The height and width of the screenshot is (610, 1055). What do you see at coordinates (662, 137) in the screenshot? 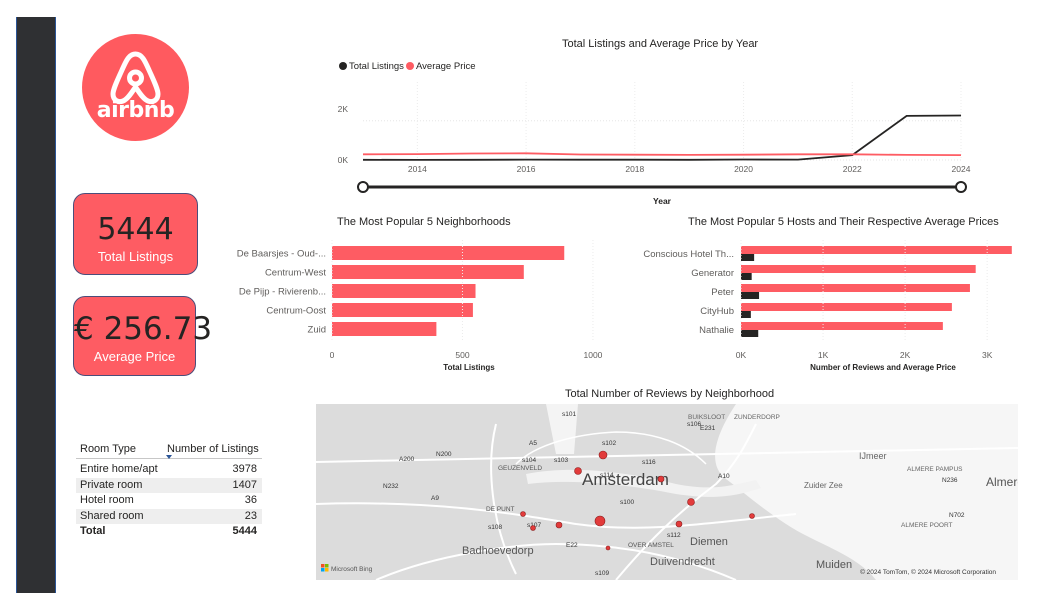
I see `series-line-total-listings` at bounding box center [662, 137].